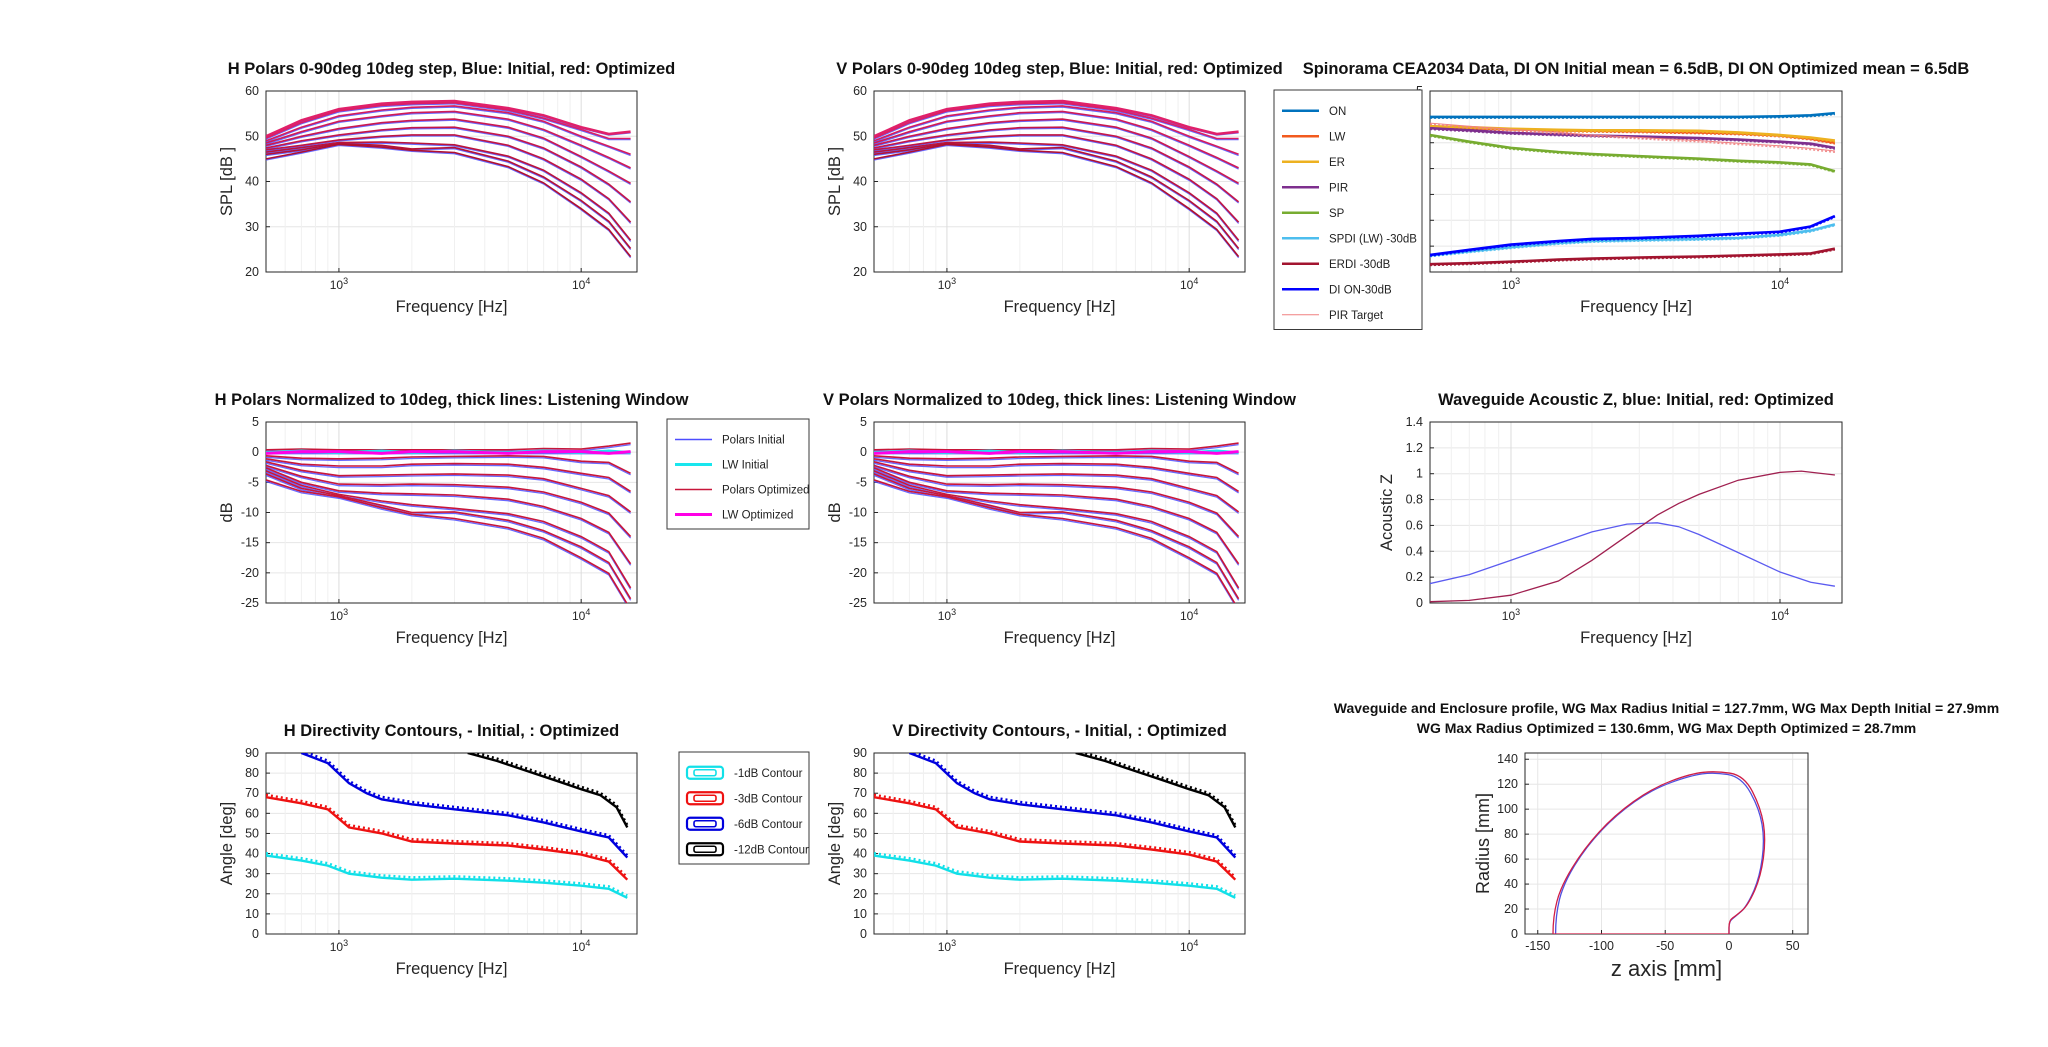 The height and width of the screenshot is (1047, 2048). I want to click on y-tick-label: -5, so click(253, 482).